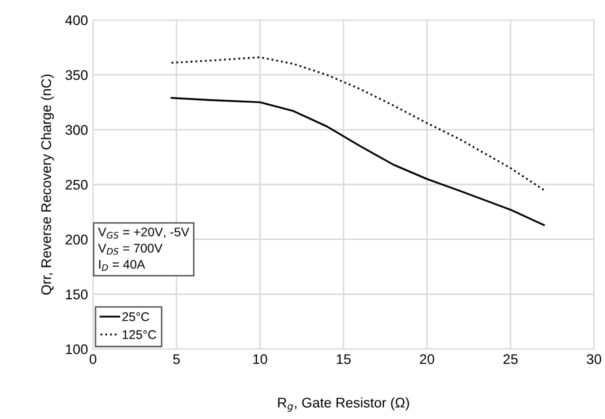 This screenshot has width=605, height=419. Describe the element at coordinates (343, 359) in the screenshot. I see `x-tick-label: 15` at that location.